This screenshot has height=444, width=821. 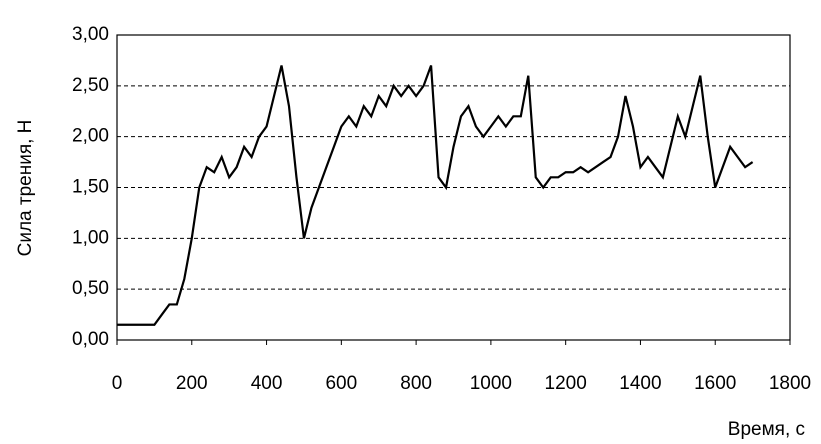 I want to click on x-axis-label: Время, с, so click(x=766, y=429).